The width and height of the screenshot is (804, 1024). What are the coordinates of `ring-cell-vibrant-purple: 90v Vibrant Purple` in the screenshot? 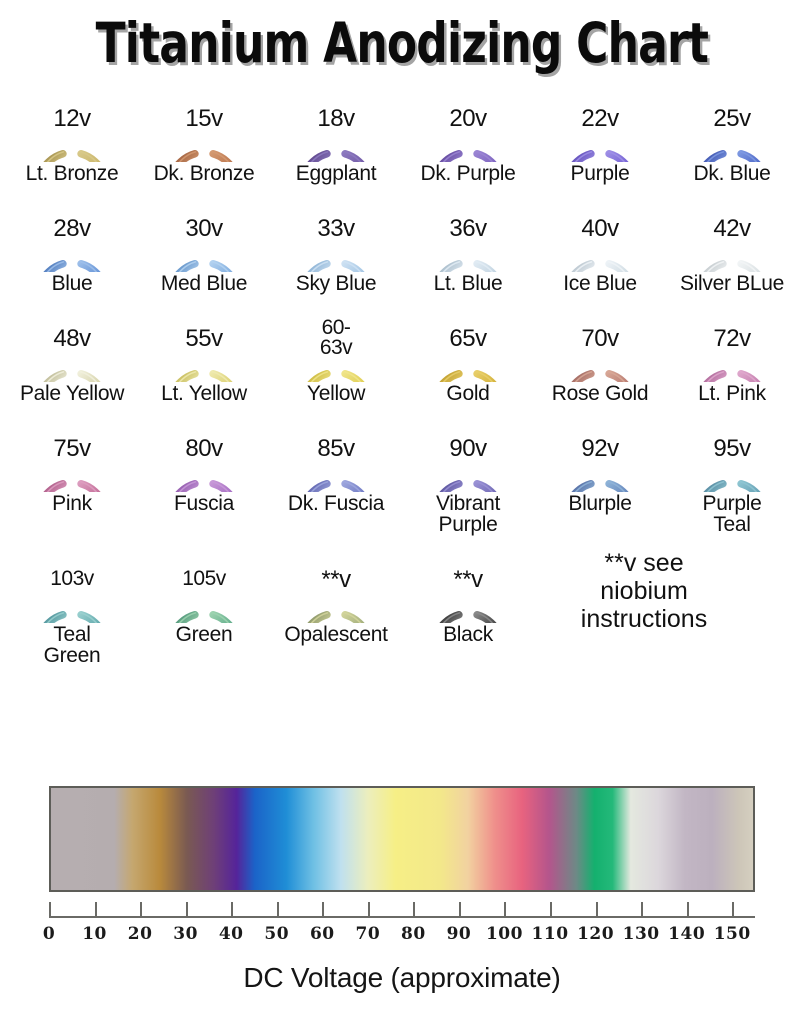 It's located at (468, 469).